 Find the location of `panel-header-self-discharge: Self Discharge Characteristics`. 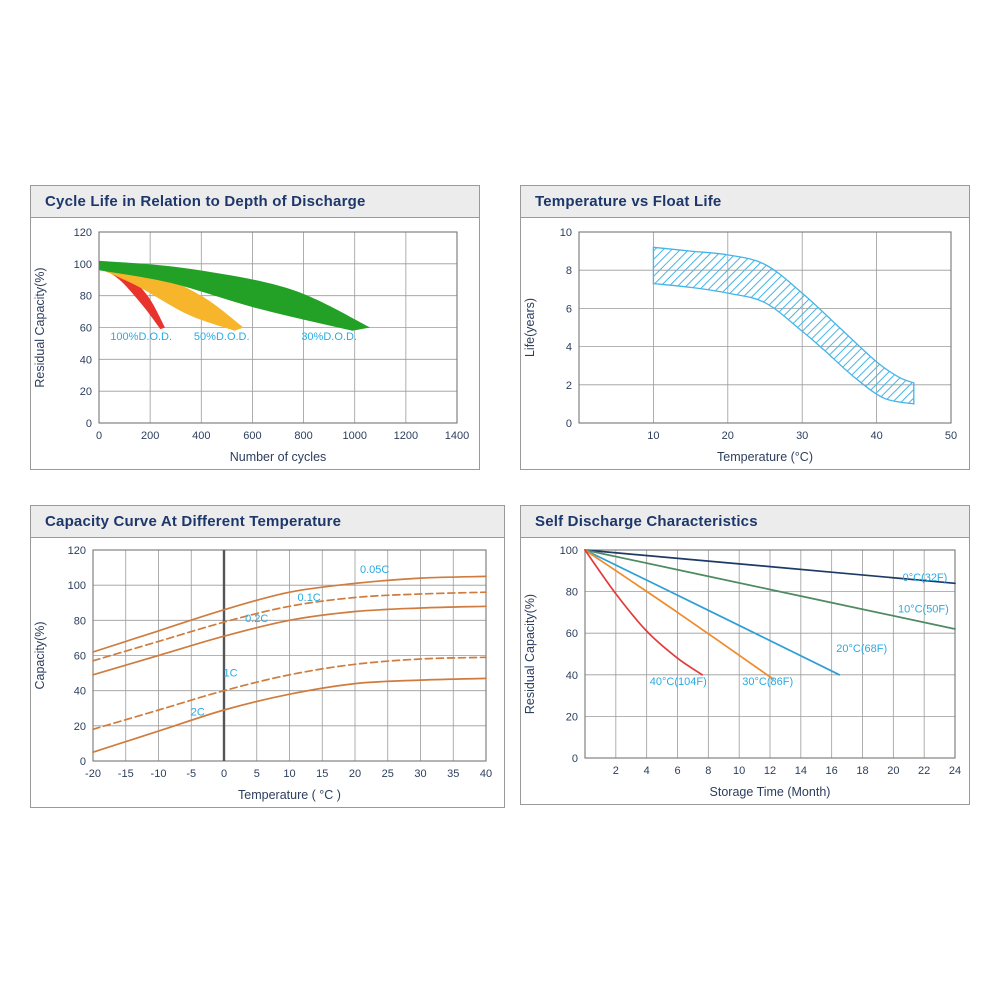

panel-header-self-discharge: Self Discharge Characteristics is located at coordinates (745, 522).